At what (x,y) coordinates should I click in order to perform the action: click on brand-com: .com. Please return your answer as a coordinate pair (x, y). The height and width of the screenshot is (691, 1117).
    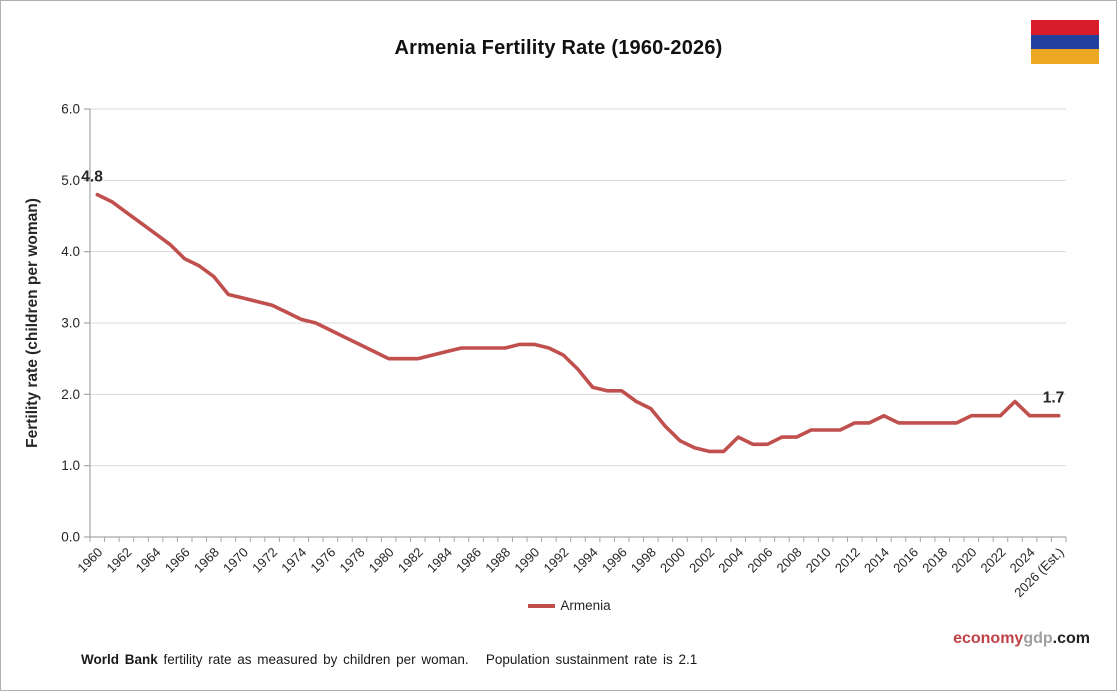
    Looking at the image, I should click on (1071, 638).